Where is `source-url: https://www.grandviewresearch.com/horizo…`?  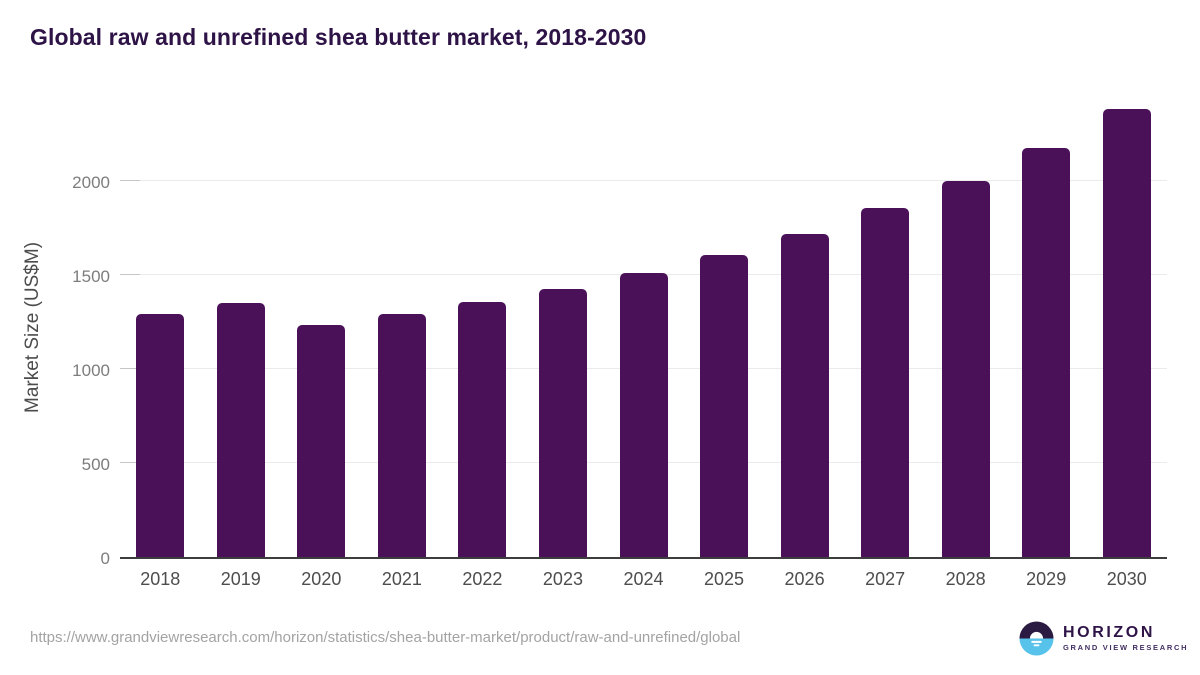 source-url: https://www.grandviewresearch.com/horizo… is located at coordinates (385, 637).